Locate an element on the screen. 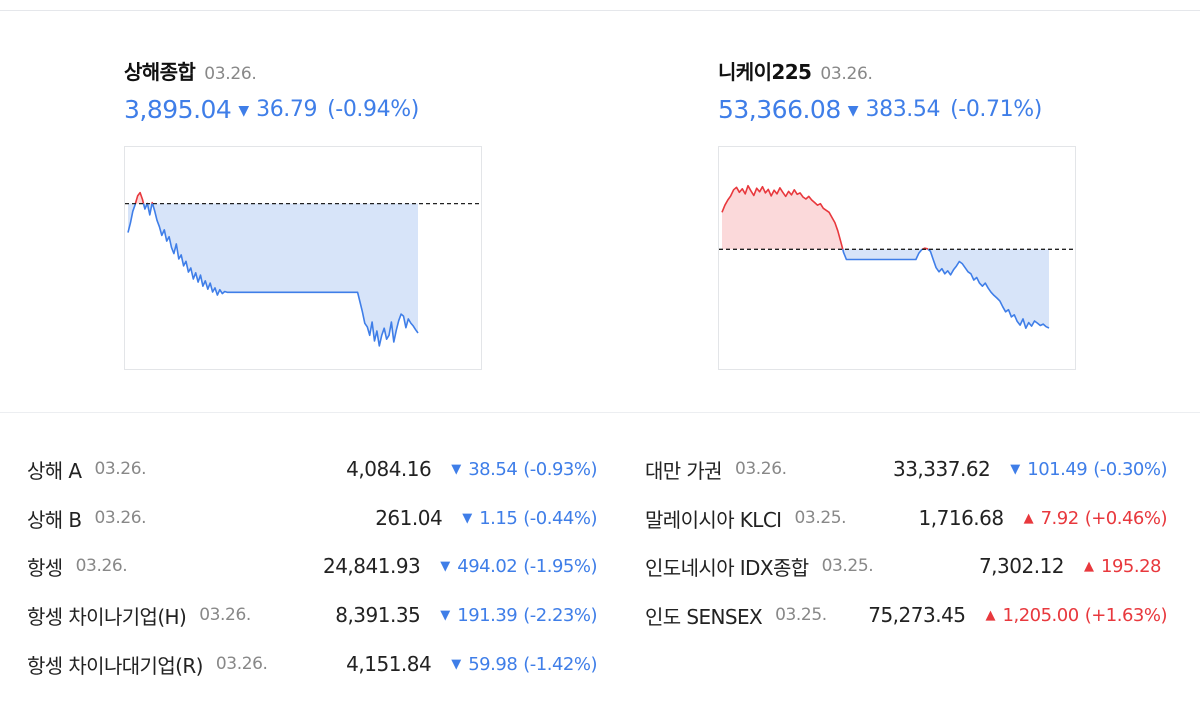  index-change: 38.54 is located at coordinates (493, 469).